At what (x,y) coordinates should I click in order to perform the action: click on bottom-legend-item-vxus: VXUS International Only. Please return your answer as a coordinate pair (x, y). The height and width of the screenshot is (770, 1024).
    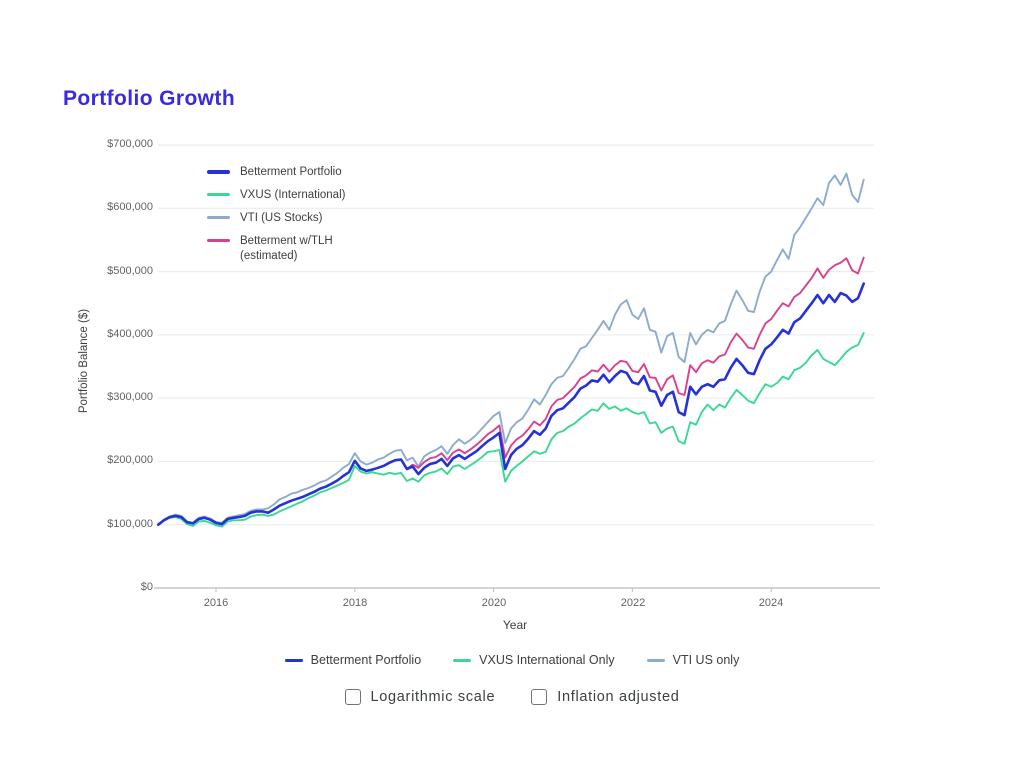
    Looking at the image, I should click on (534, 660).